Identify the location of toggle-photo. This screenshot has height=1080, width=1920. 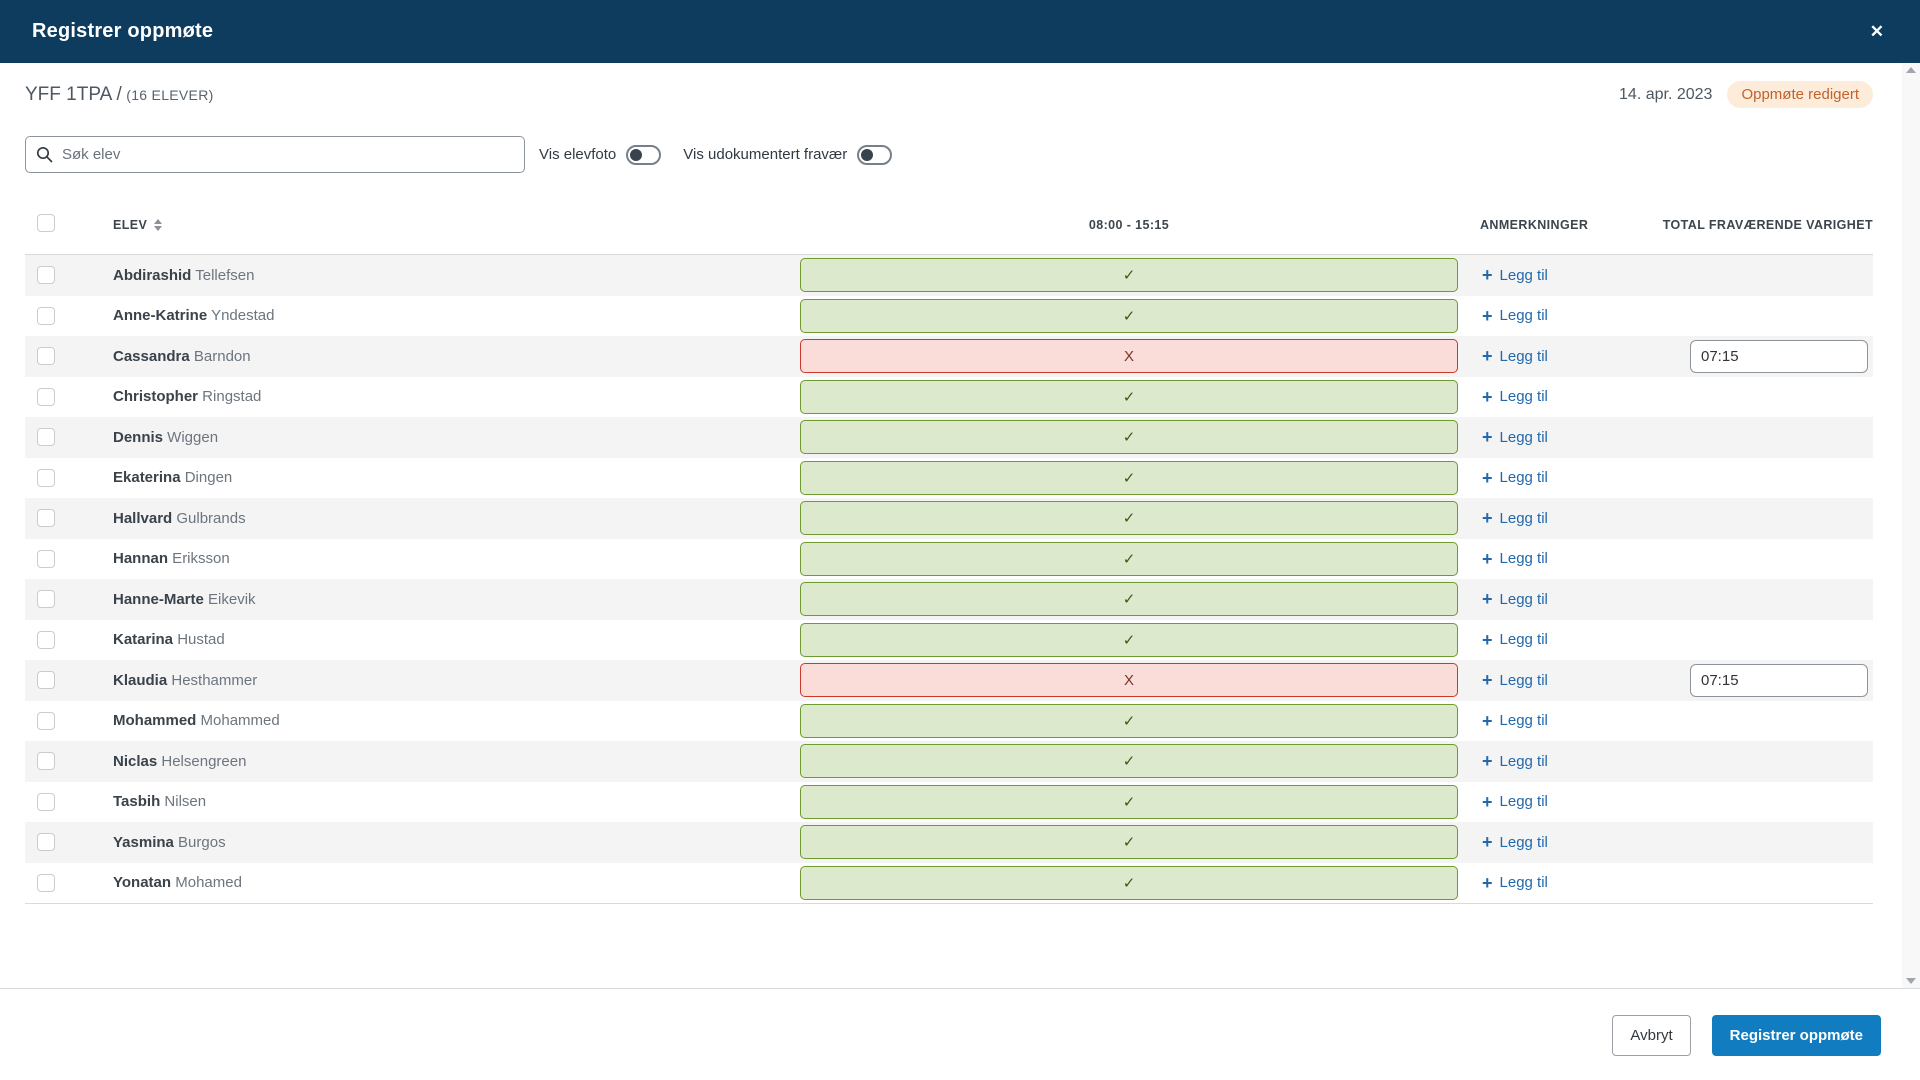
(644, 154).